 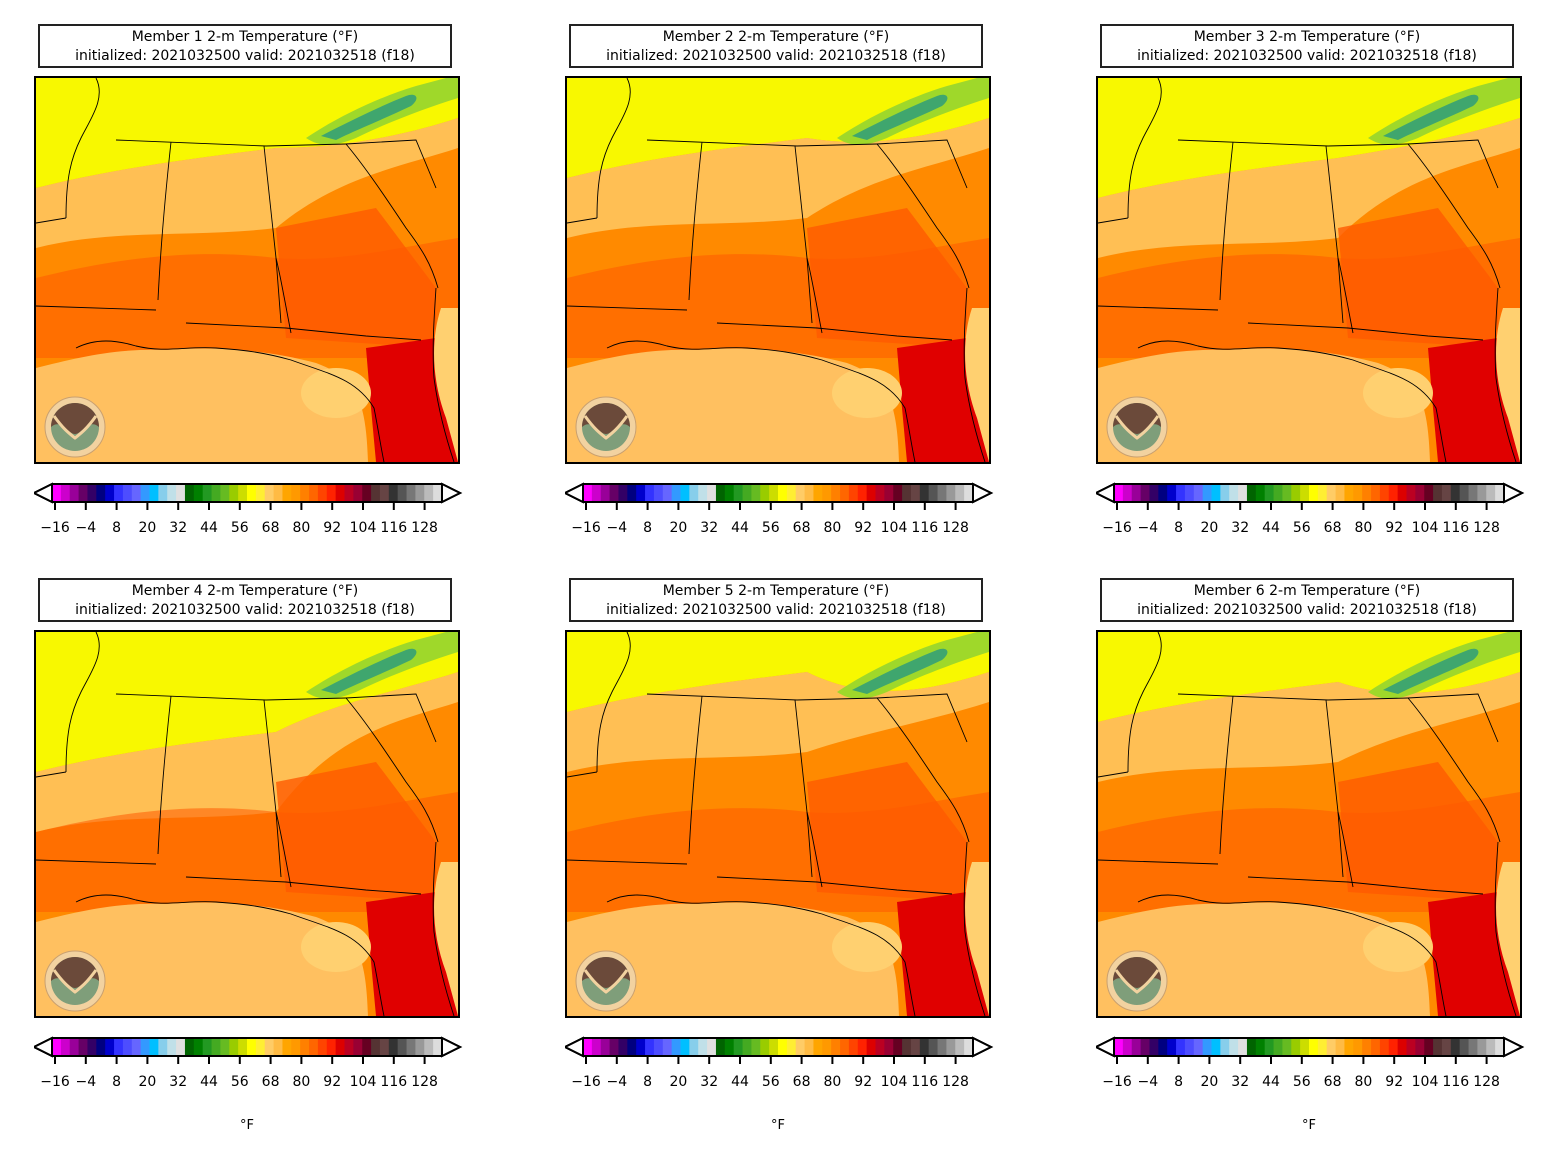 What do you see at coordinates (245, 37) in the screenshot?
I see `panel-title: Member 1 2-m Temperature (°F)` at bounding box center [245, 37].